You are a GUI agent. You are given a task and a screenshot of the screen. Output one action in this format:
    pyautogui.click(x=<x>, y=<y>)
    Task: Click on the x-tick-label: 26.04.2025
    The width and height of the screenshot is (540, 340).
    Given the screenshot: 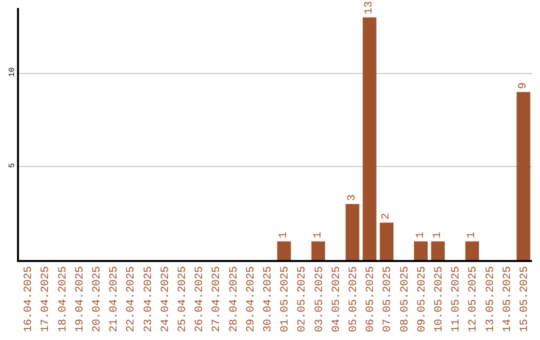 What is the action you would take?
    pyautogui.click(x=200, y=299)
    